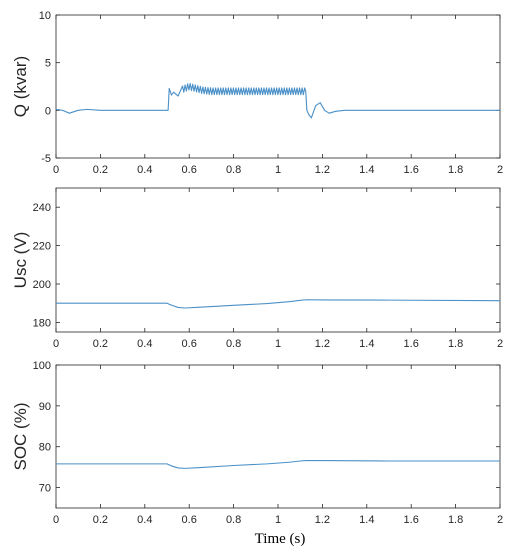  Describe the element at coordinates (46, 159) in the screenshot. I see `y-tick-label: -5` at that location.